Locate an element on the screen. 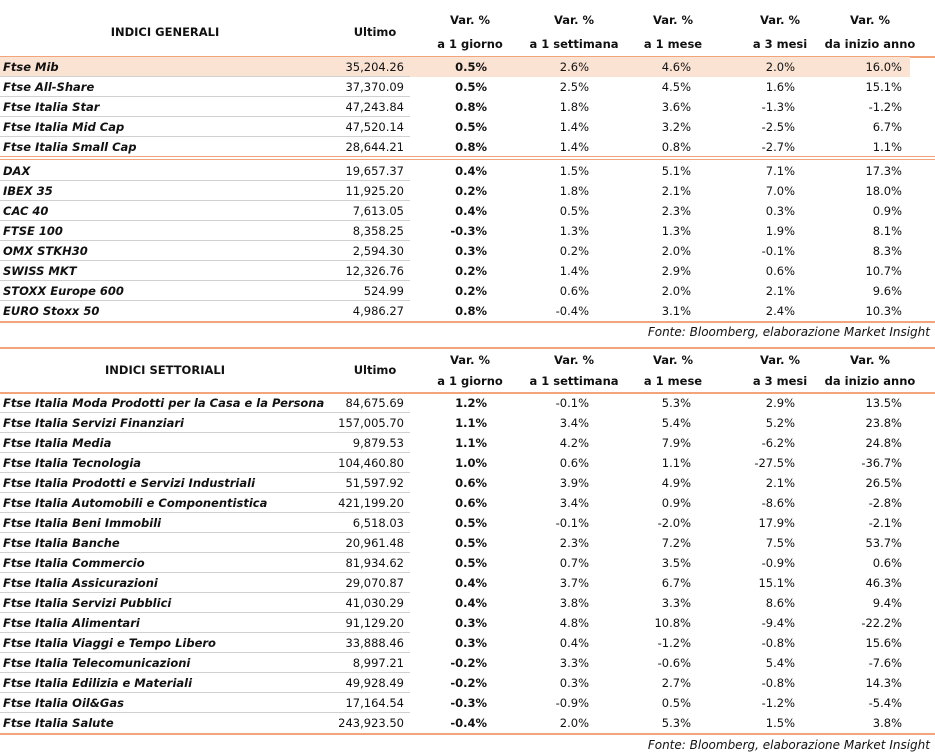 This screenshot has height=756, width=935. row-name: Ftse Italia Assicurazioni is located at coordinates (80, 583).